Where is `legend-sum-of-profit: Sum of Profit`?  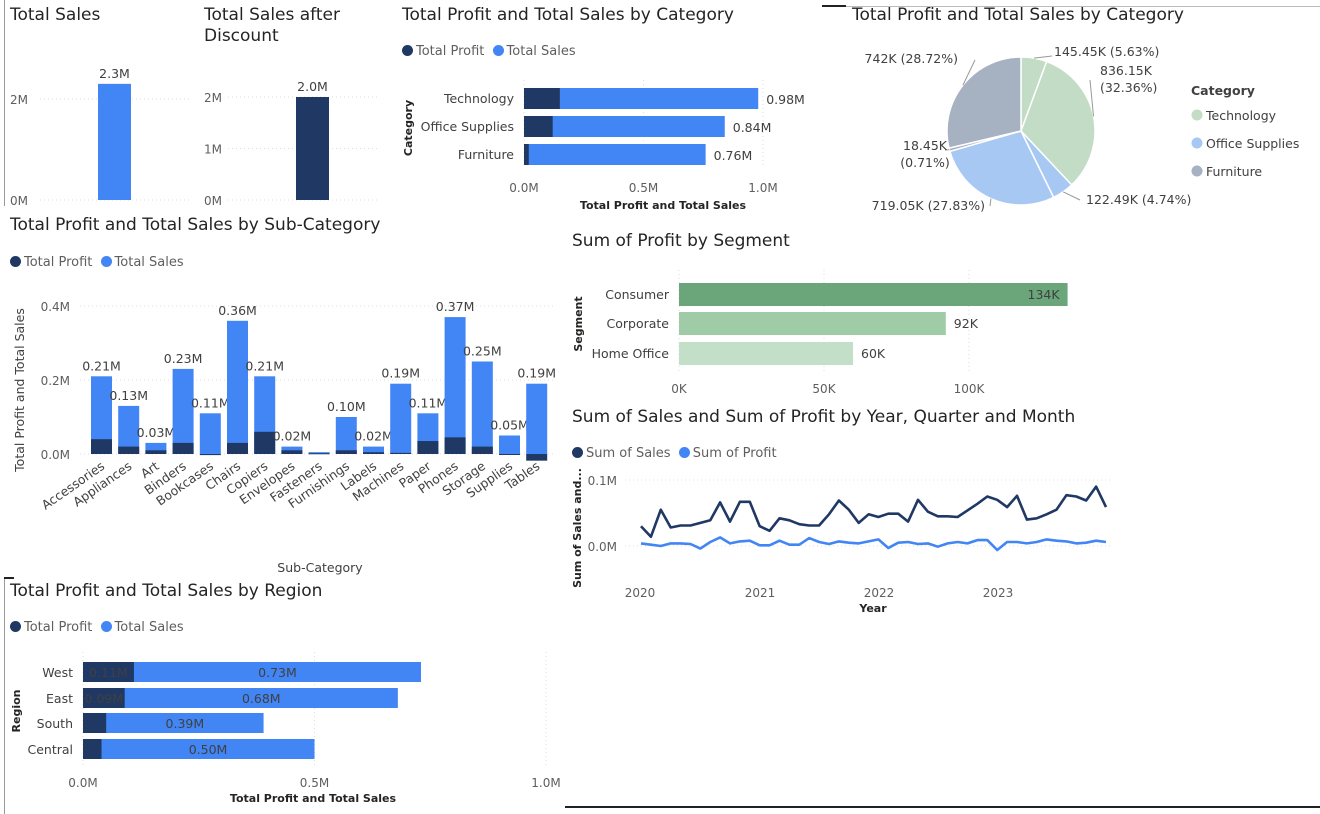
legend-sum-of-profit: Sum of Profit is located at coordinates (727, 453).